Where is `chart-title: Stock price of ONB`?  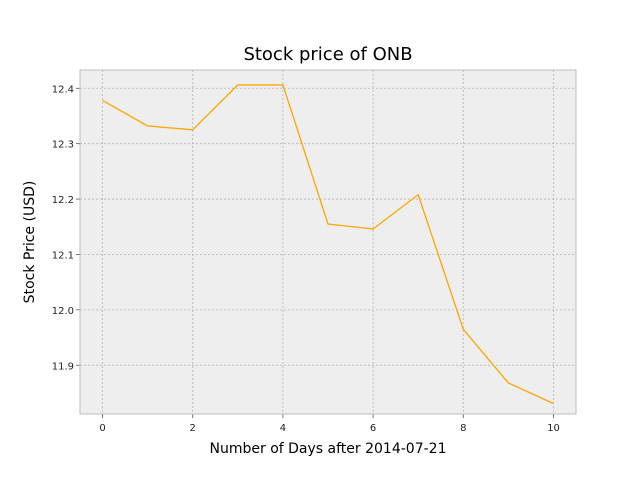 chart-title: Stock price of ONB is located at coordinates (327, 54).